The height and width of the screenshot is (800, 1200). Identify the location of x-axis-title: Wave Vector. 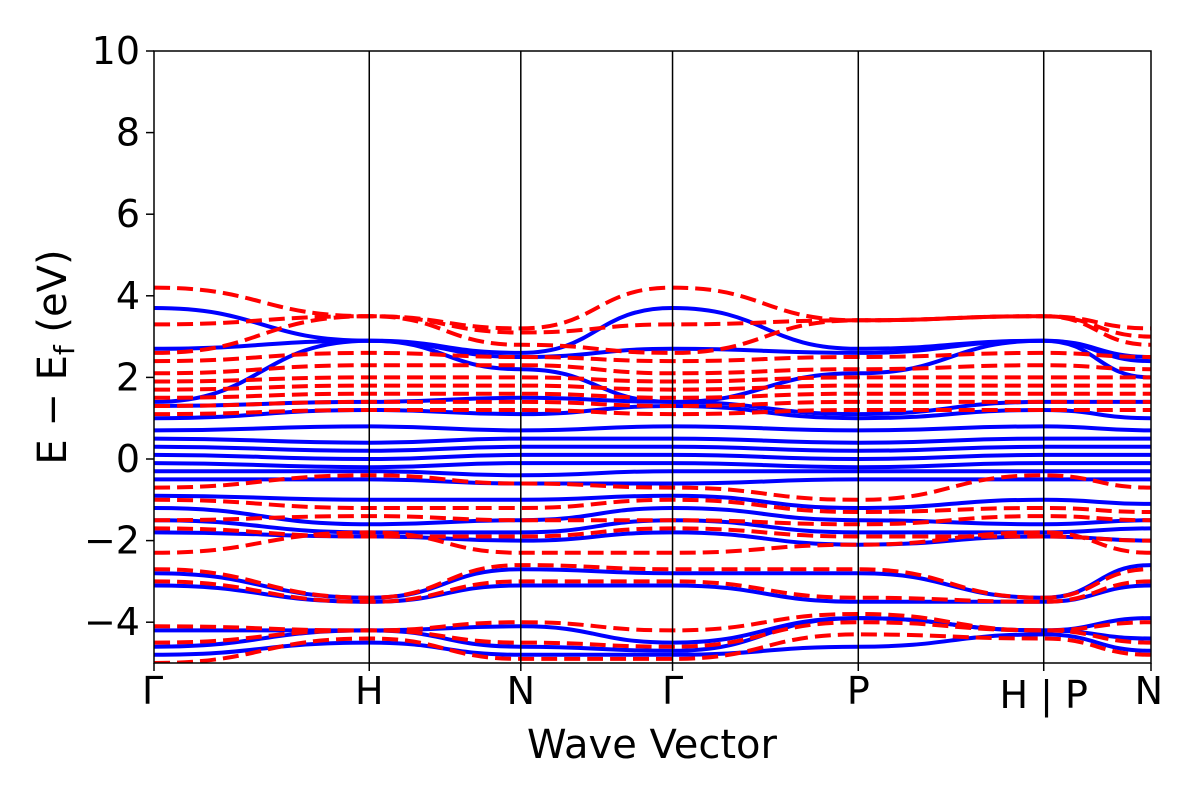
(652, 745).